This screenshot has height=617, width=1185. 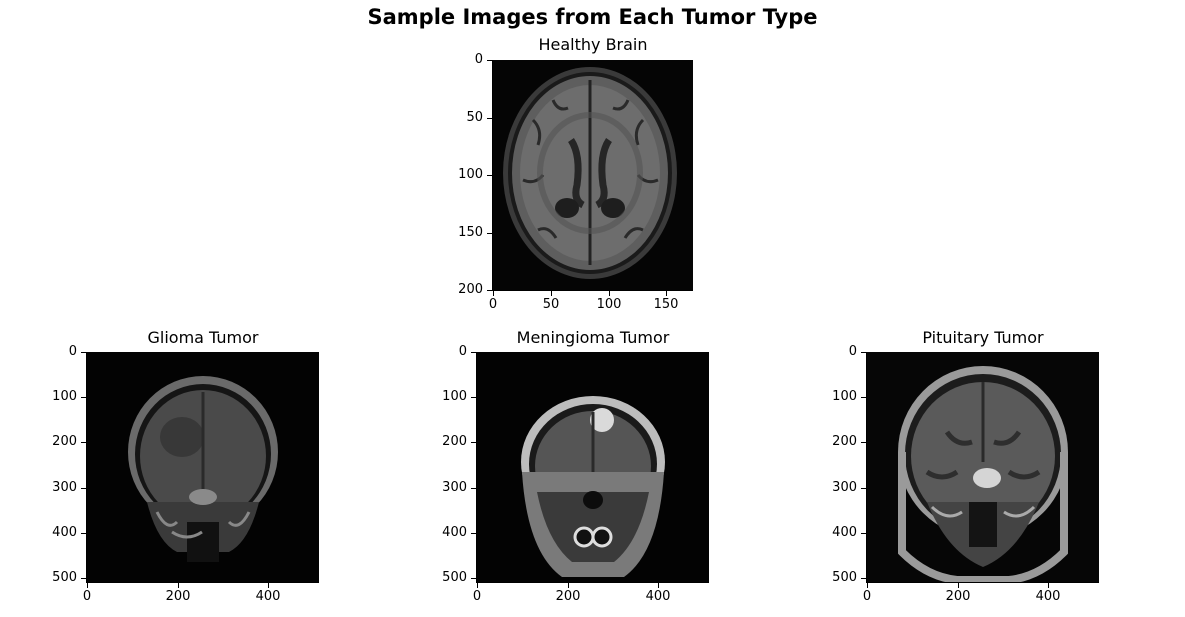 What do you see at coordinates (551, 304) in the screenshot?
I see `xtick-label: 50` at bounding box center [551, 304].